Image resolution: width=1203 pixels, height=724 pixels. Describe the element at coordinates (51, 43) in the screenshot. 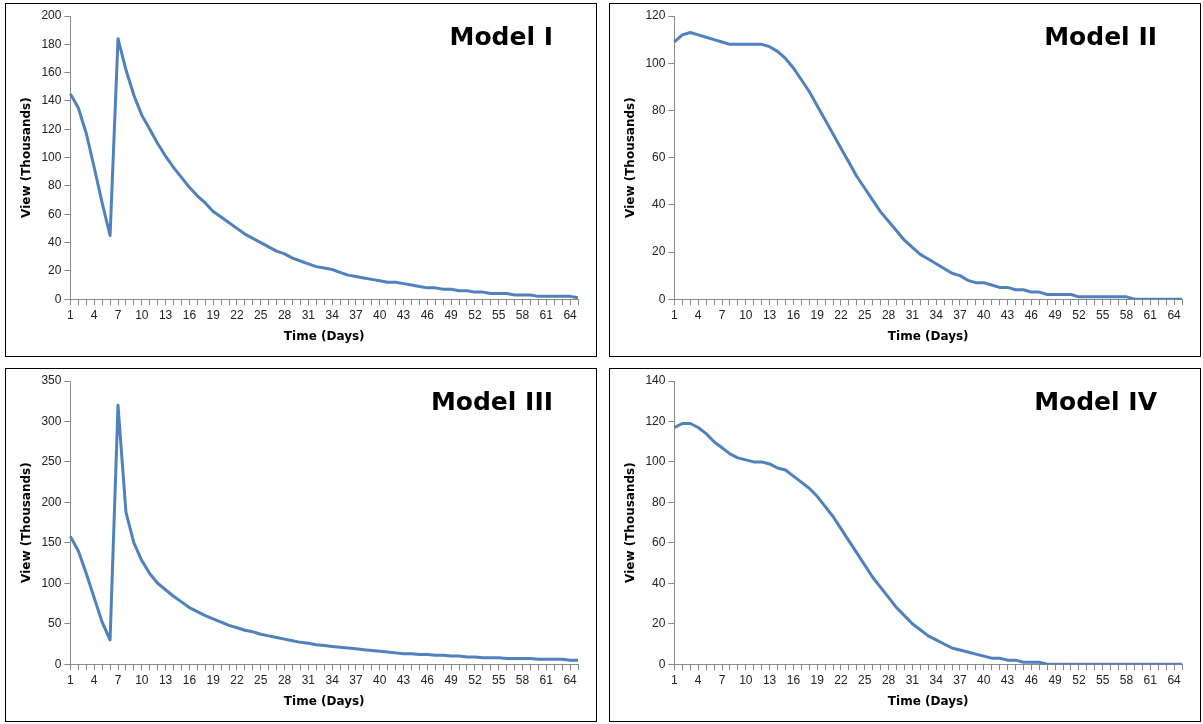

I see `y-tick-label: 180` at that location.